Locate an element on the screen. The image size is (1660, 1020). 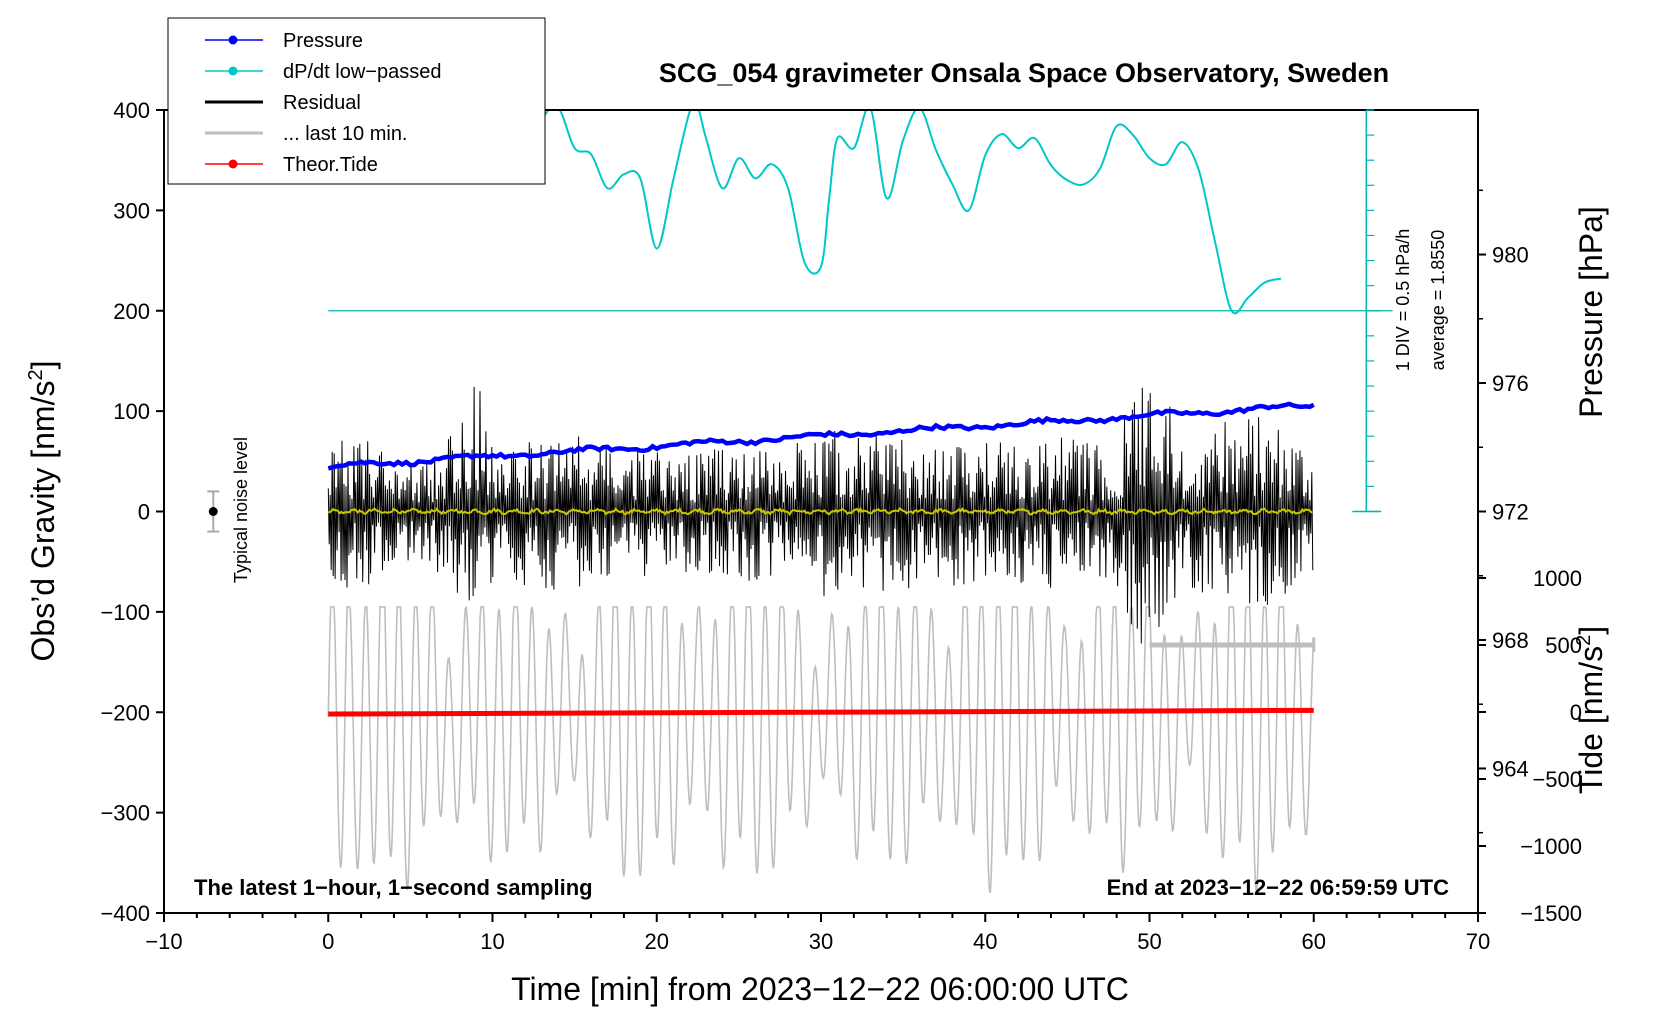
tide-tick-label: −1500 is located at coordinates (1551, 913).